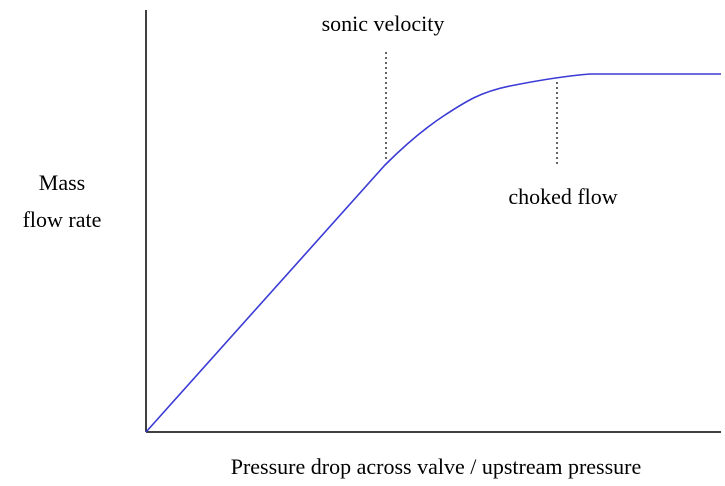 This screenshot has height=486, width=725. What do you see at coordinates (383, 23) in the screenshot?
I see `sonic-label: sonic velocity` at bounding box center [383, 23].